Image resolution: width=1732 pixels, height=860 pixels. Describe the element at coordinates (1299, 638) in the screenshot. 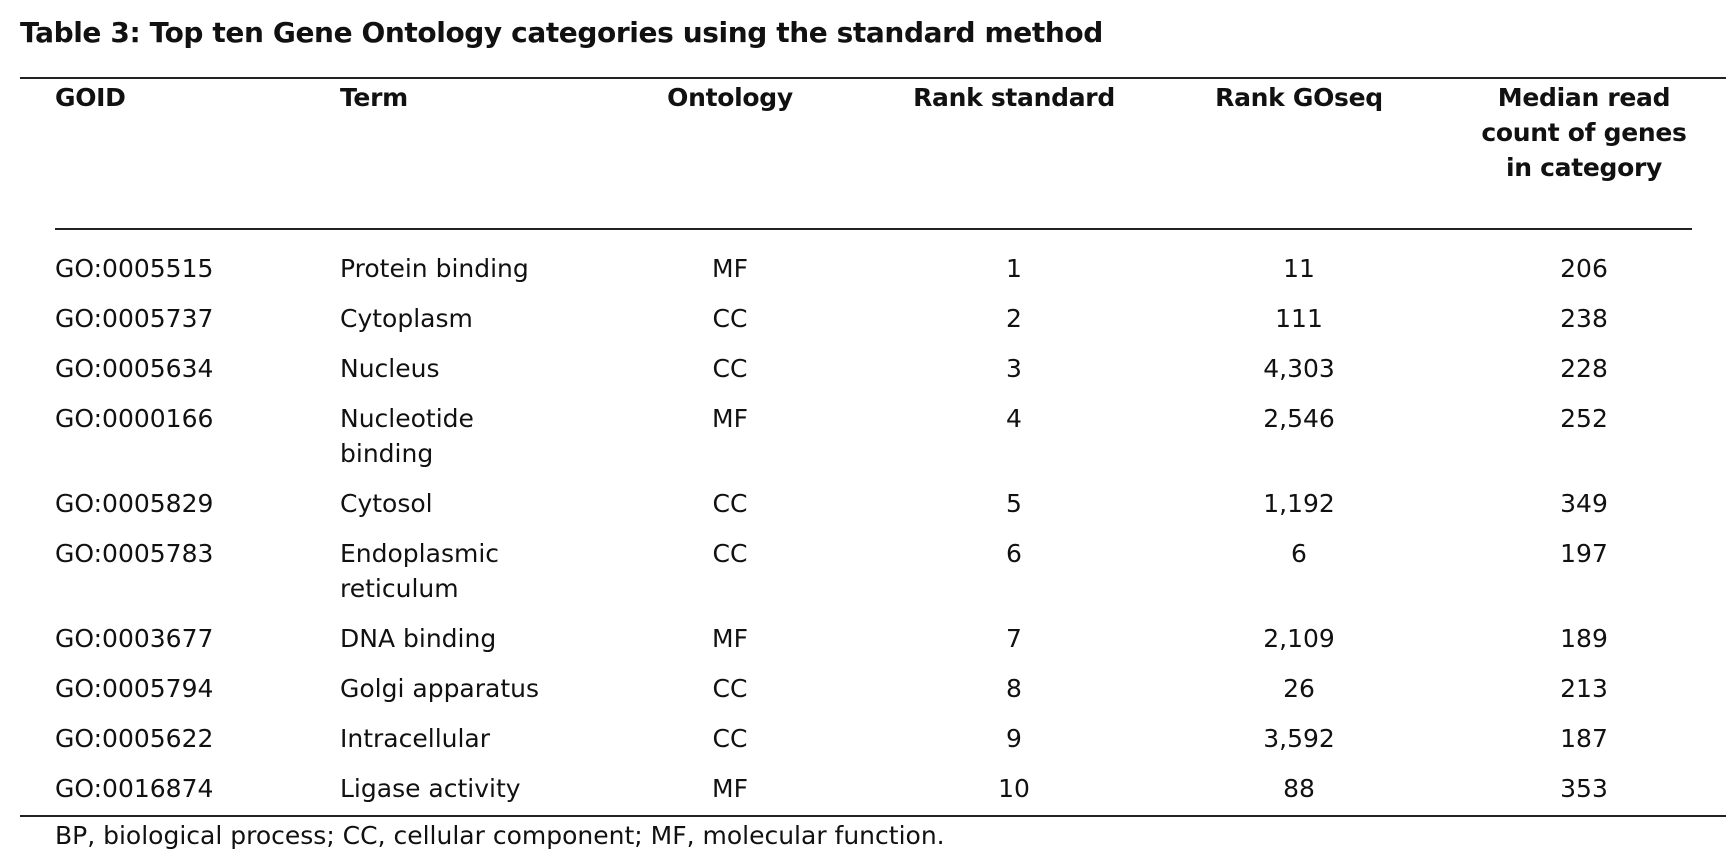

I see `cell-rank-goseq: 2,109` at that location.